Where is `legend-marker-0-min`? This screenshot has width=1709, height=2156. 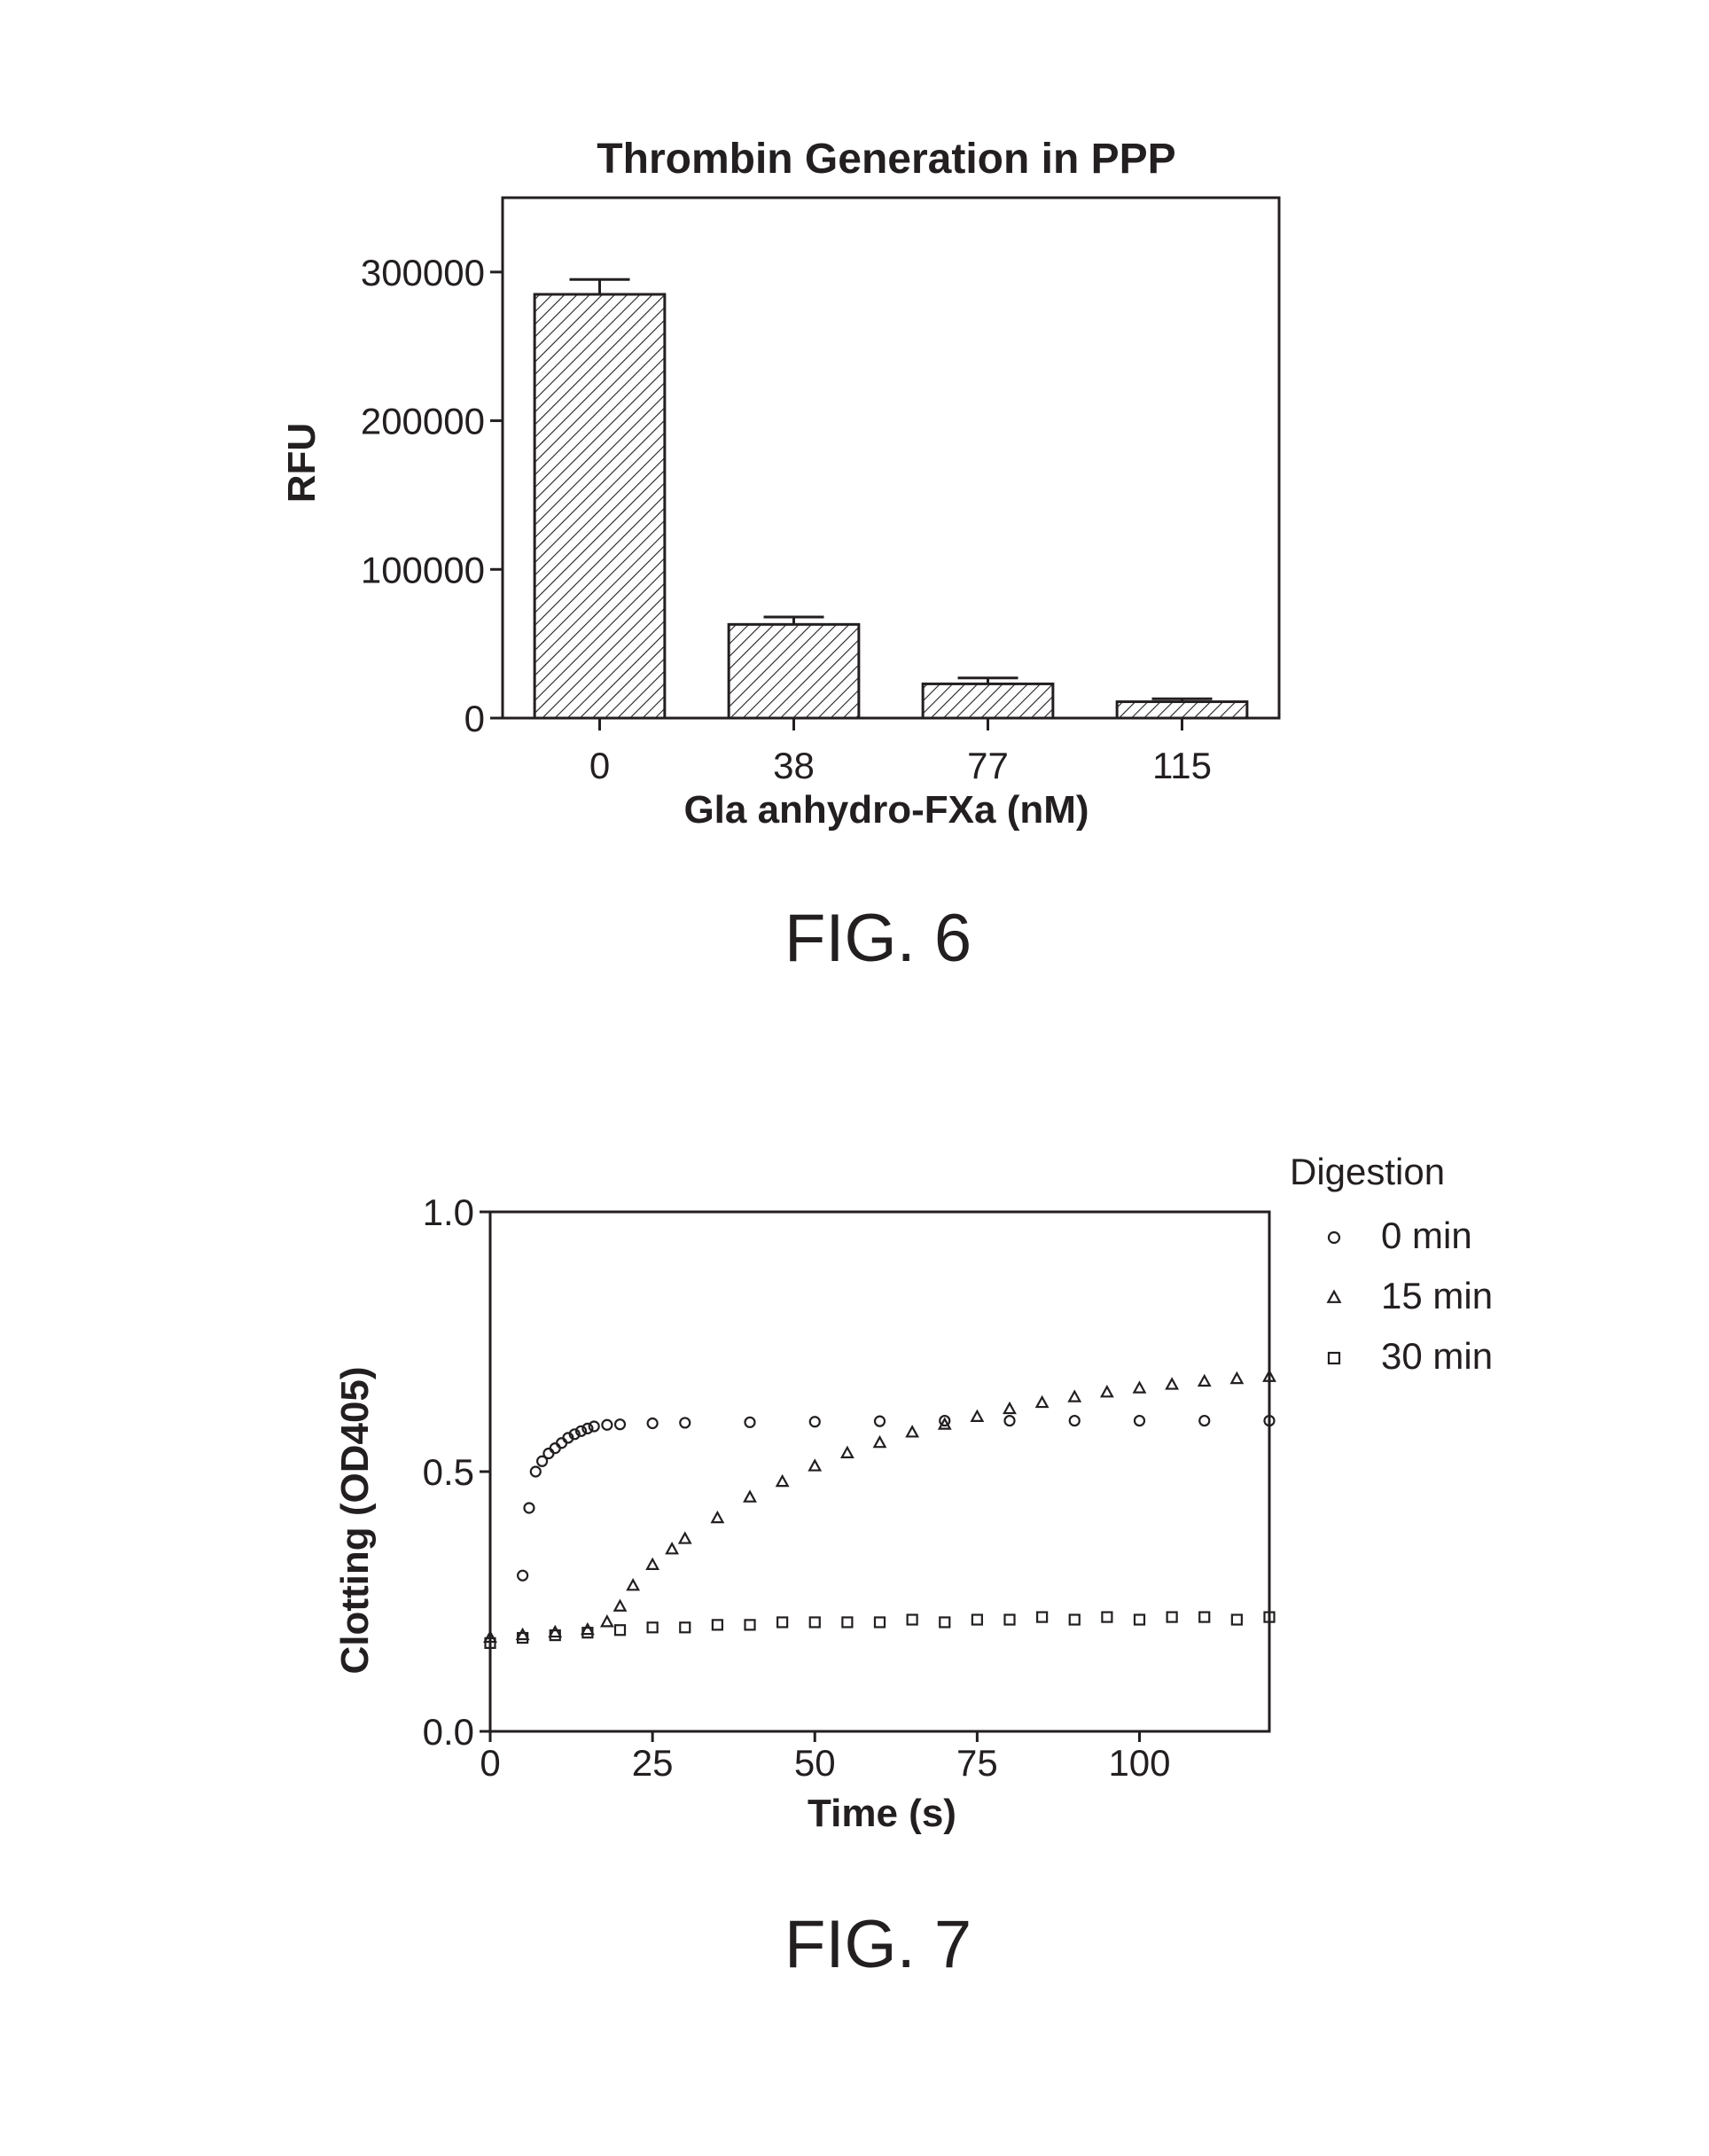 legend-marker-0-min is located at coordinates (1334, 1237).